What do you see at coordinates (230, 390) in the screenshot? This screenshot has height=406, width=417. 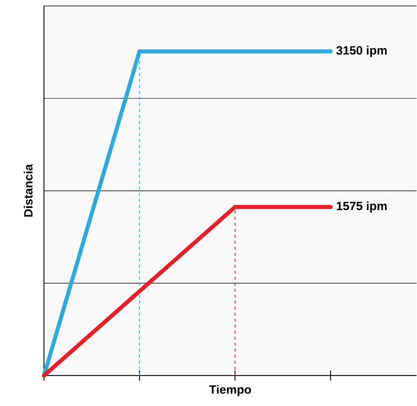 I see `x-axis-title: Tiempo` at bounding box center [230, 390].